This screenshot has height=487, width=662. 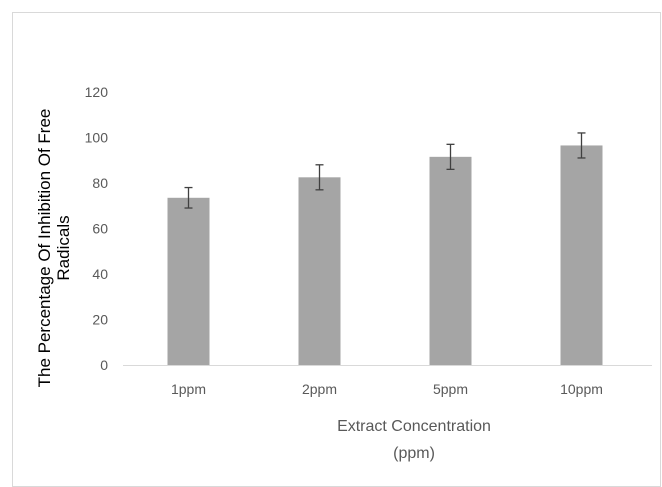 I want to click on y-tick-label: 120, so click(x=97, y=92).